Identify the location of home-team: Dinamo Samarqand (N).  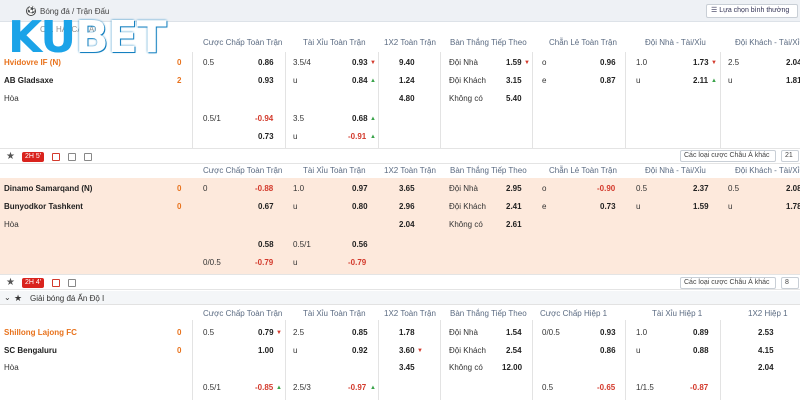
(48, 188).